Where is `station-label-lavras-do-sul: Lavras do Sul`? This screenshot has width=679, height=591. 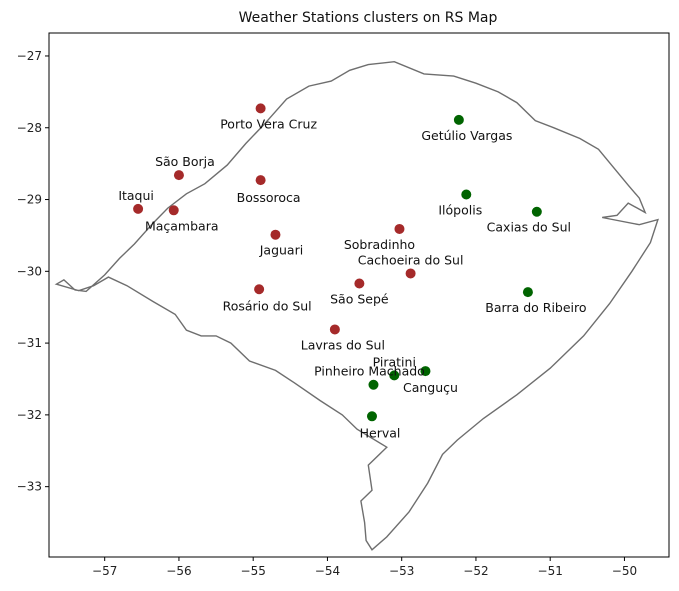 station-label-lavras-do-sul: Lavras do Sul is located at coordinates (343, 344).